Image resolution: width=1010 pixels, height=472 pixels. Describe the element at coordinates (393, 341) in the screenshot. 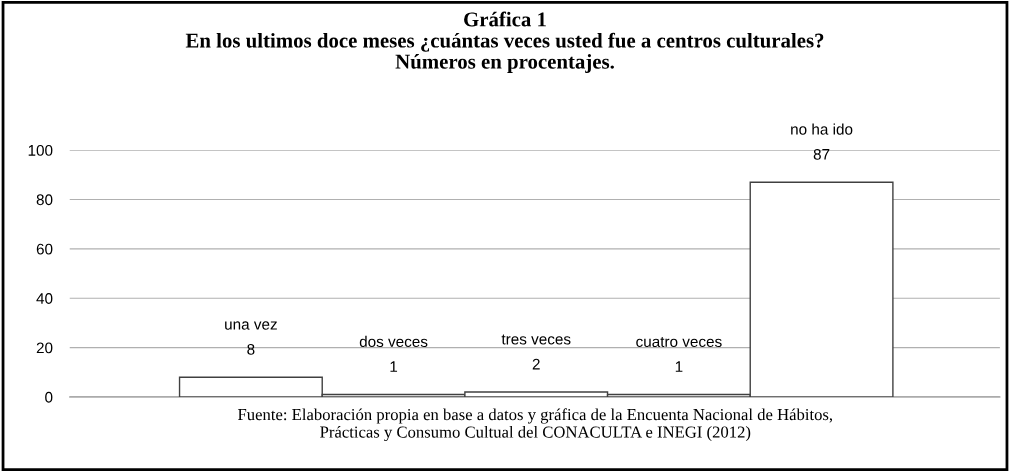

I see `x-tick-label: dos veces` at that location.